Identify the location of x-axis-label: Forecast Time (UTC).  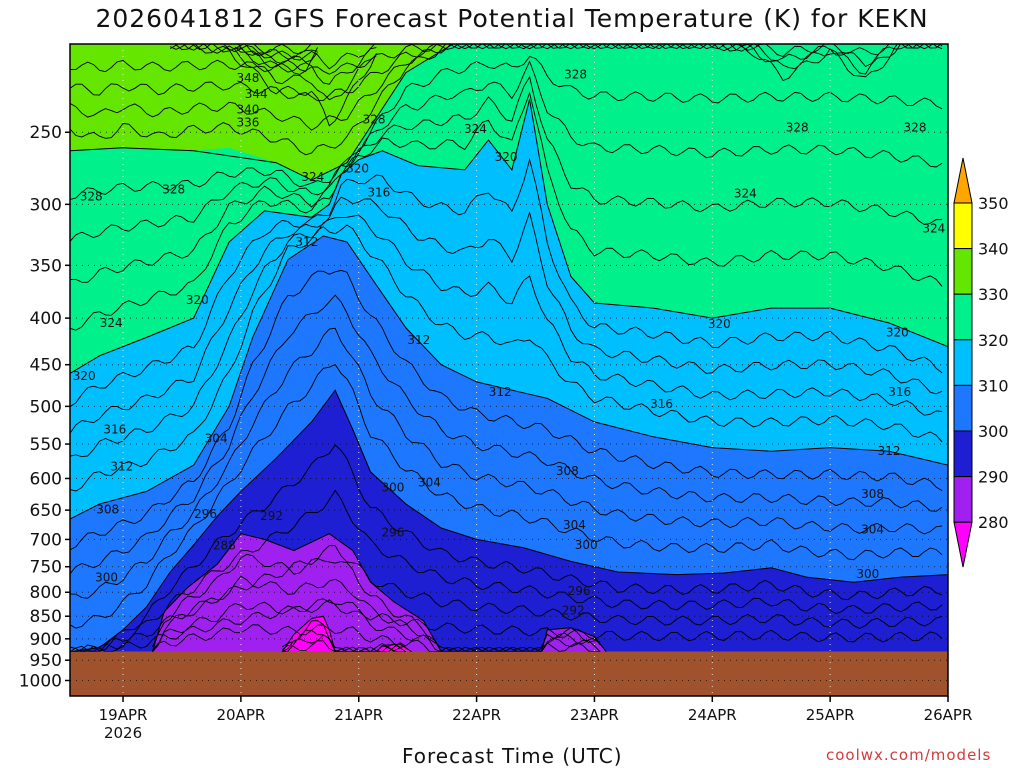
(512, 756).